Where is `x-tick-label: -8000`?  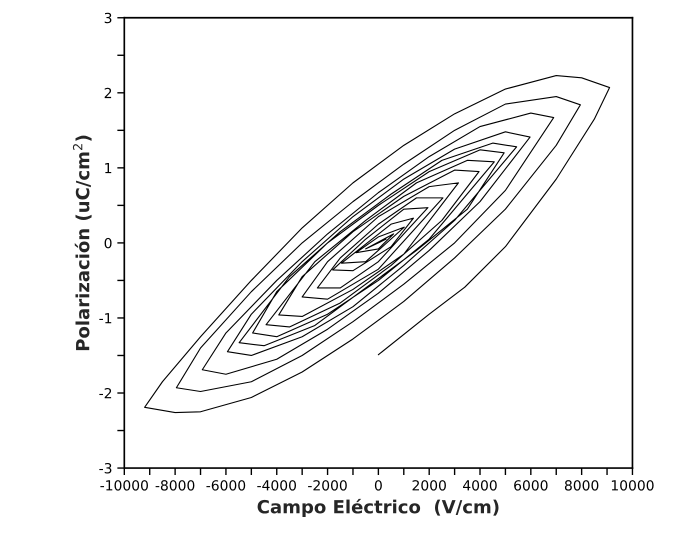 x-tick-label: -8000 is located at coordinates (175, 485).